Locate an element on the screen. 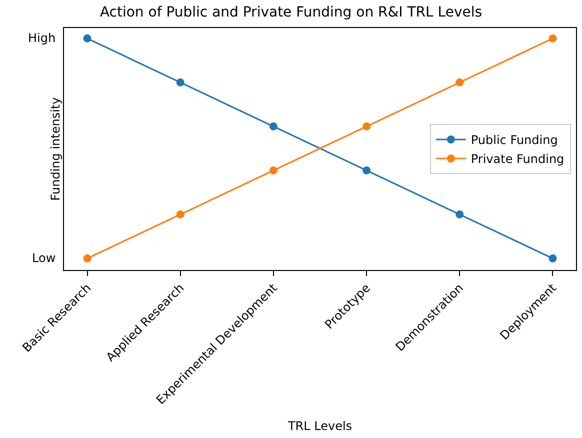 The height and width of the screenshot is (438, 582). chart-title: Action of Public and Private Funding on R&I TRL Levels is located at coordinates (291, 12).